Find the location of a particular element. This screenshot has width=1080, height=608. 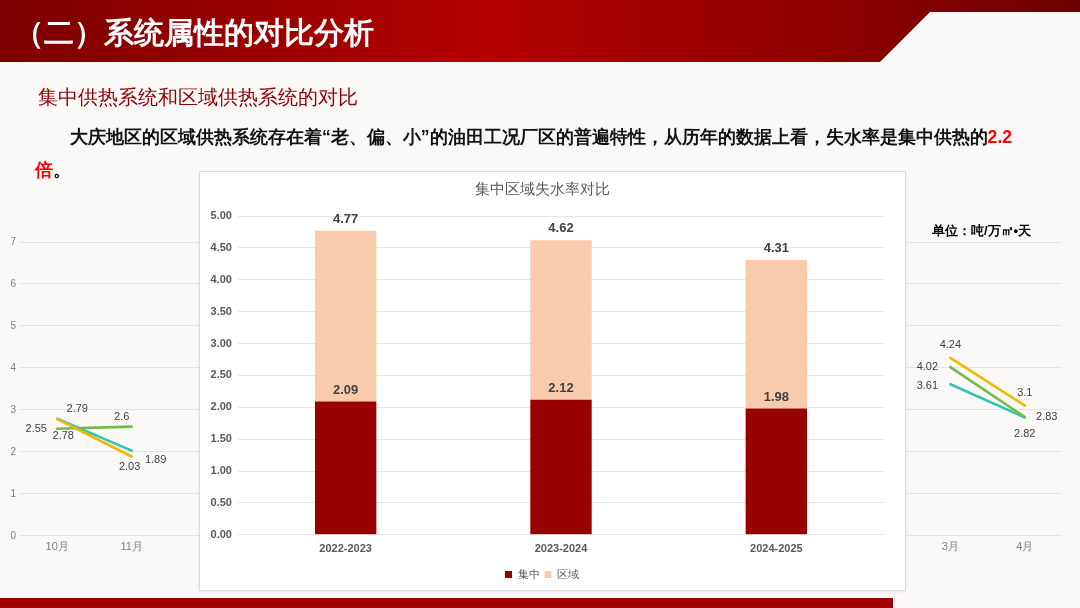

total-label: 4.77 is located at coordinates (346, 218).